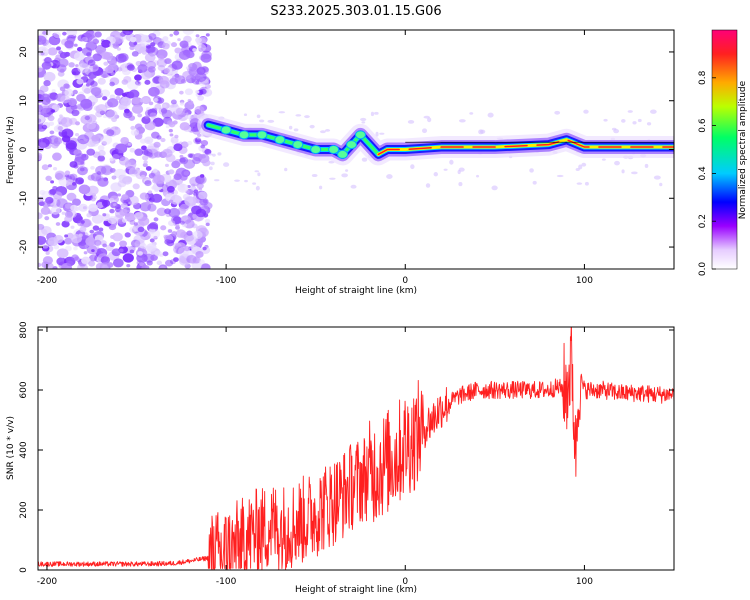 This screenshot has width=750, height=600. I want to click on snr-ytick-label: 600, so click(24, 389).